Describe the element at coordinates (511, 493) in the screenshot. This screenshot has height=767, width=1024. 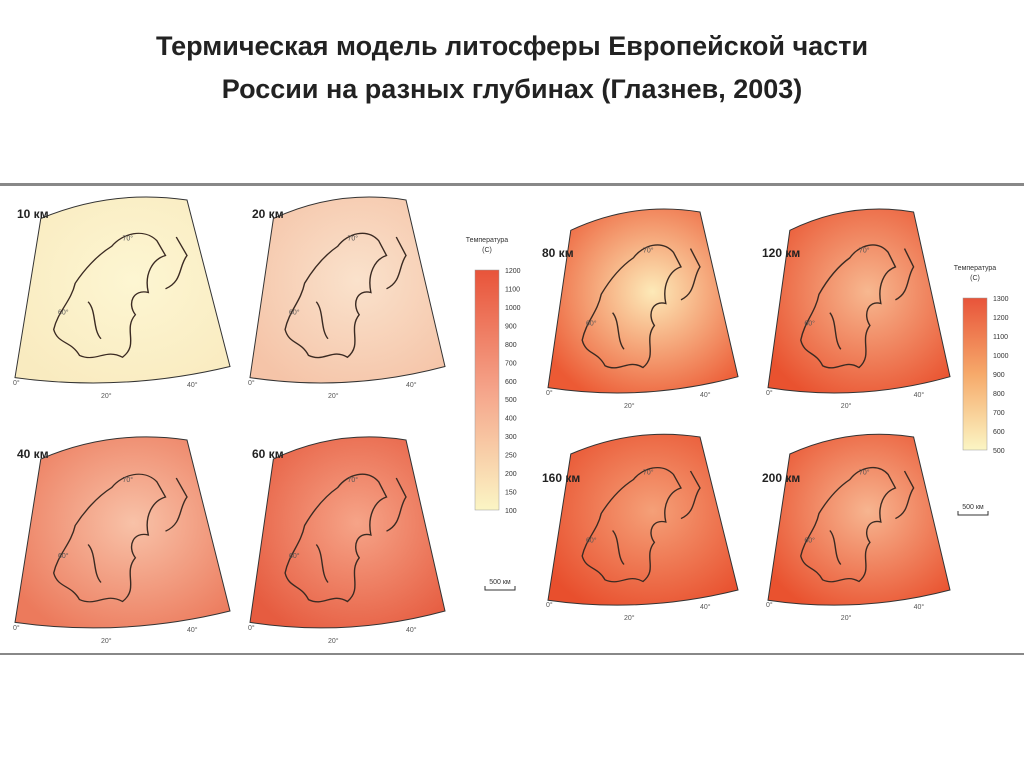
I see `legend-label: 150` at that location.